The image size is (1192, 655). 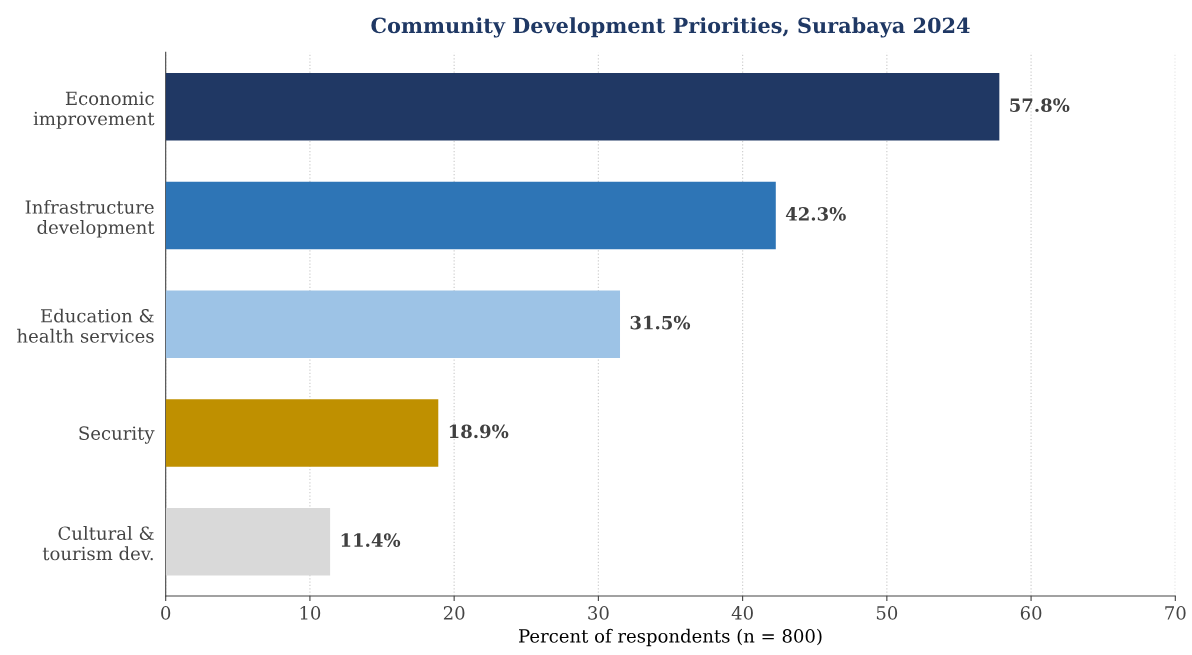 I want to click on y-tick-label: Infrastructure development, so click(x=90, y=218).